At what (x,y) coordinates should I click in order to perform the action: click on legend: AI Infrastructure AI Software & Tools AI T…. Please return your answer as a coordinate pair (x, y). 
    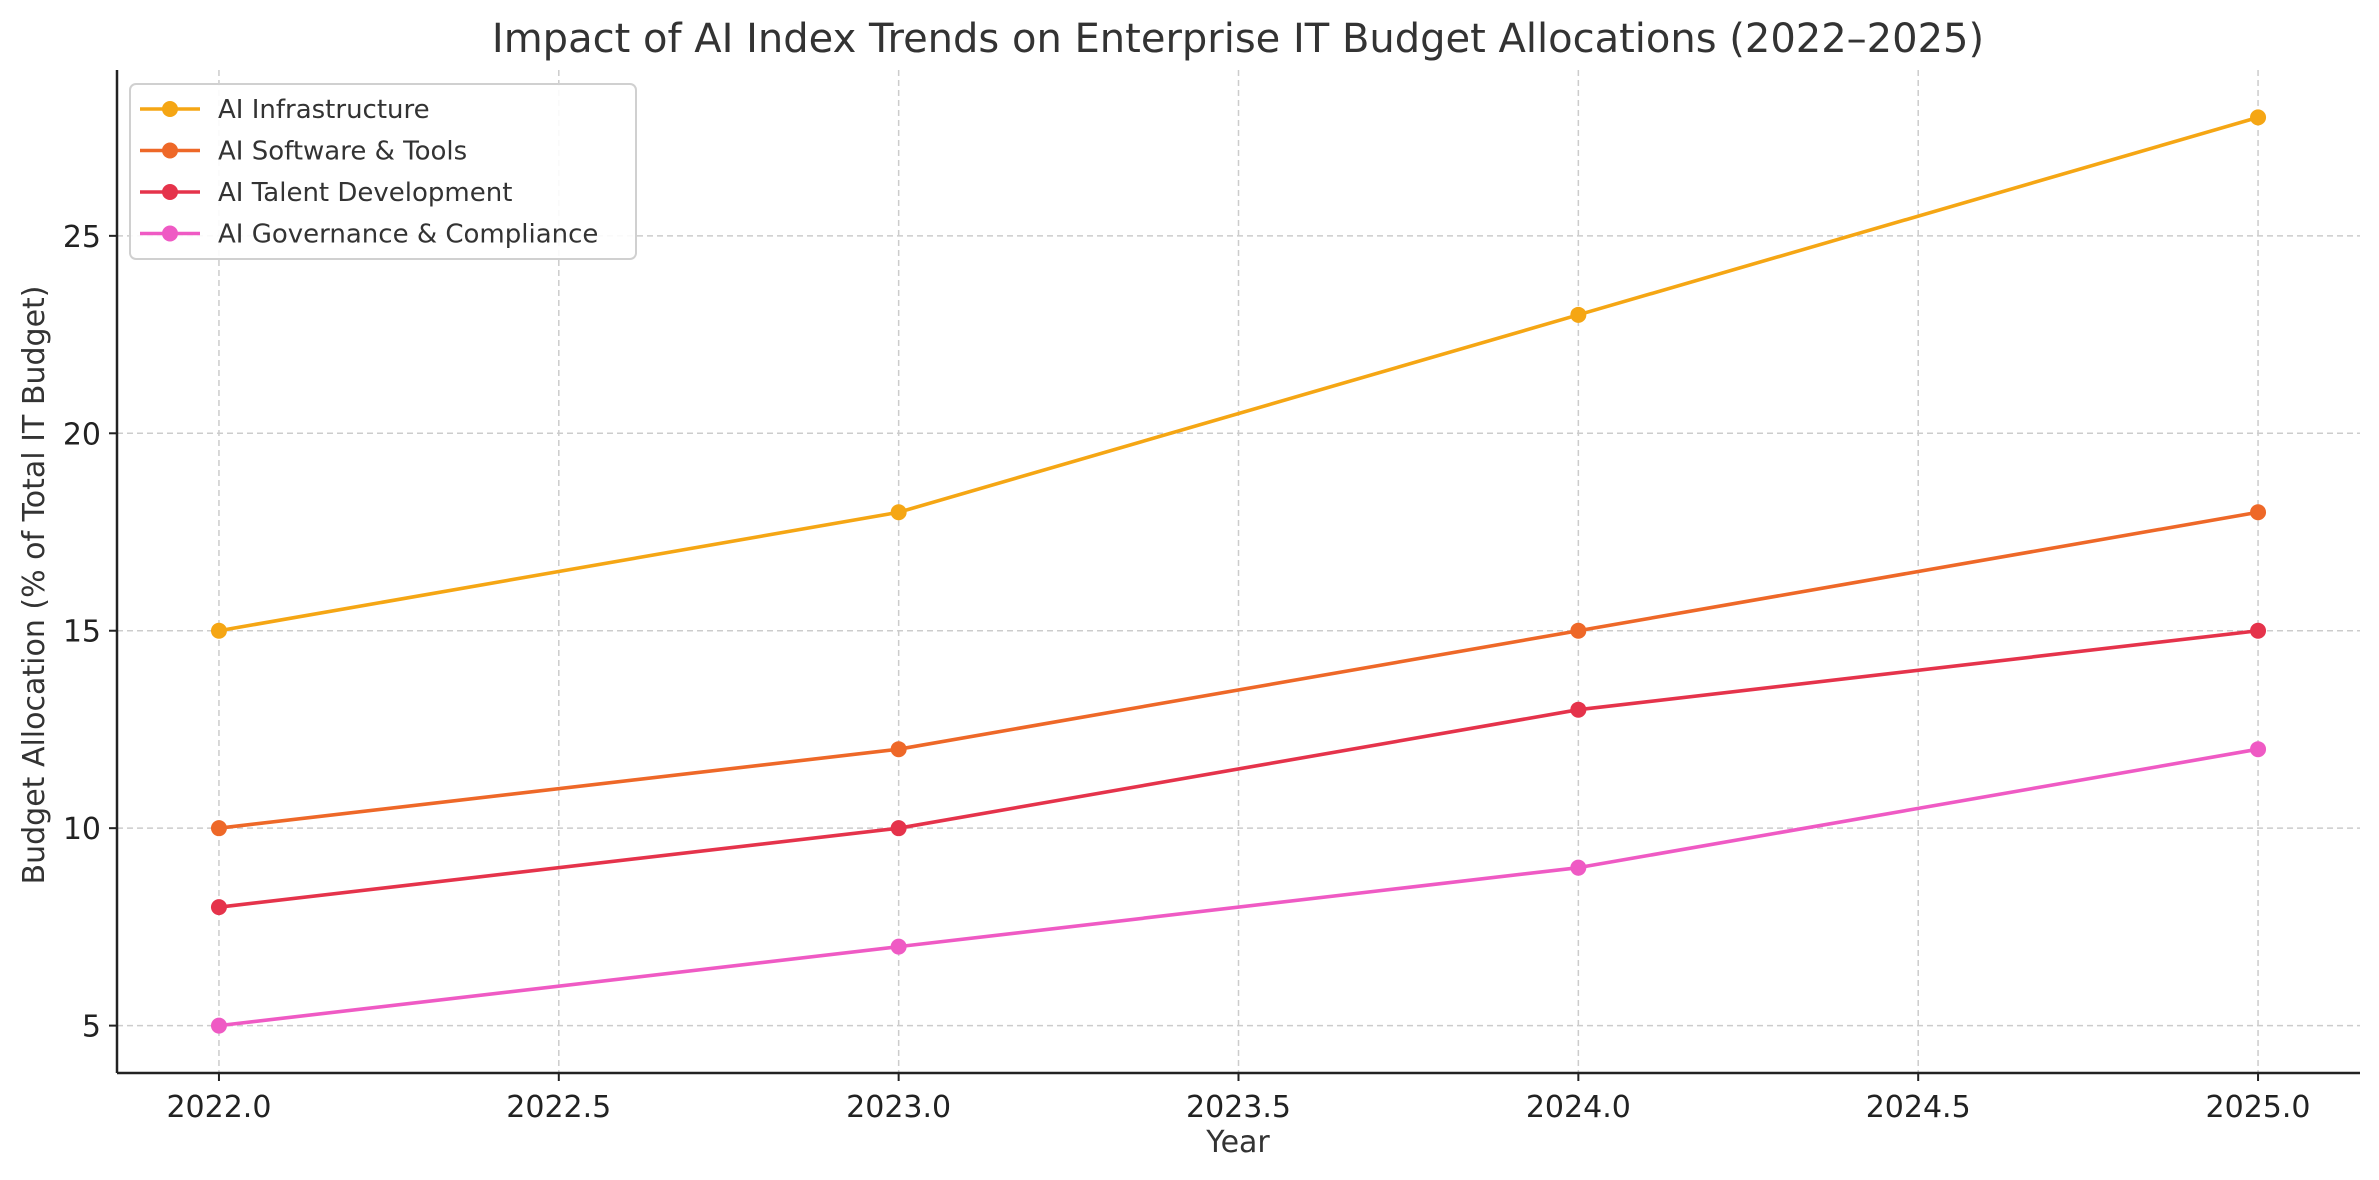
    Looking at the image, I should click on (383, 171).